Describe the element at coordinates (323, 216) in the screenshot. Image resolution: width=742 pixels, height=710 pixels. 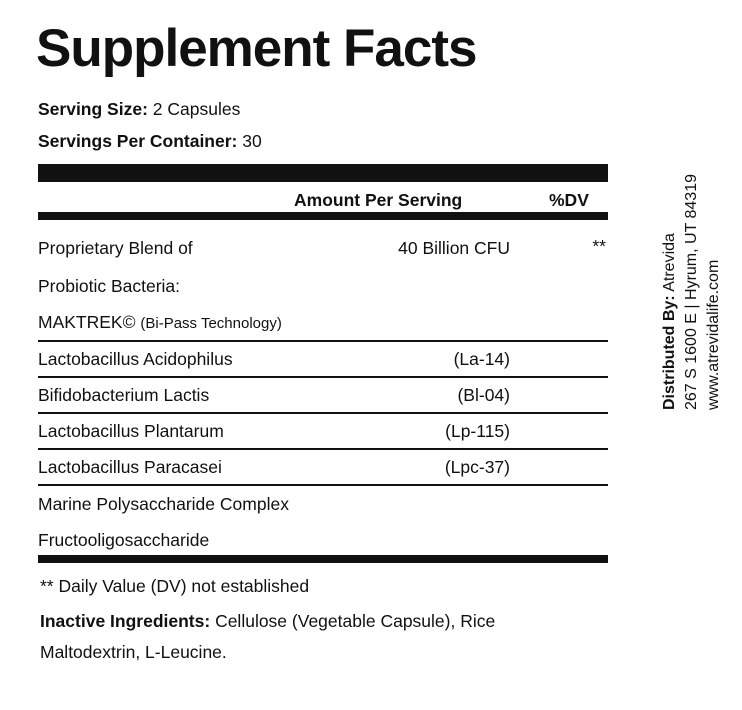
I see `header-underline-bar` at that location.